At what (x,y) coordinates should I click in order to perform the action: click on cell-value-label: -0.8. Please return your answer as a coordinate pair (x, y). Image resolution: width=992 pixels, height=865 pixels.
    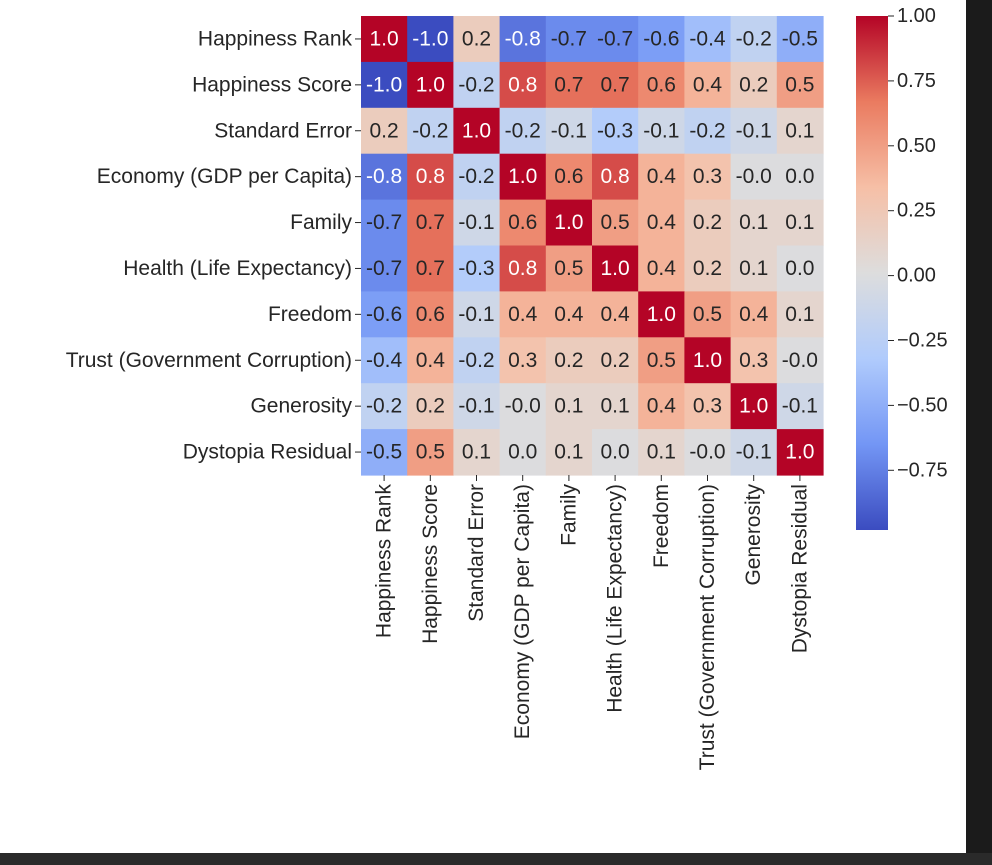
    Looking at the image, I should click on (384, 176).